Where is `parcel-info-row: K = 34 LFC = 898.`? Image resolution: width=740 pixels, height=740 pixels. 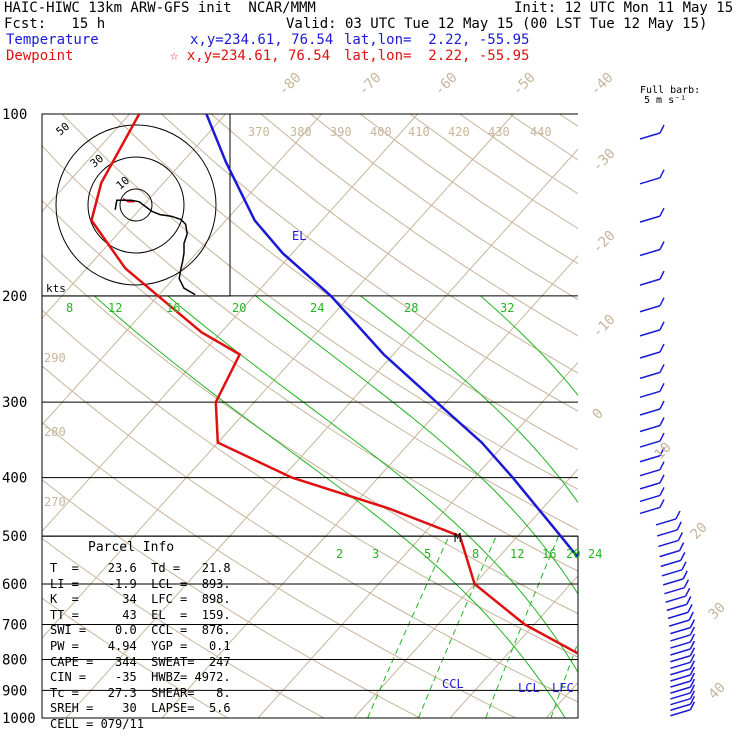 parcel-info-row: K = 34 LFC = 898. is located at coordinates (140, 599).